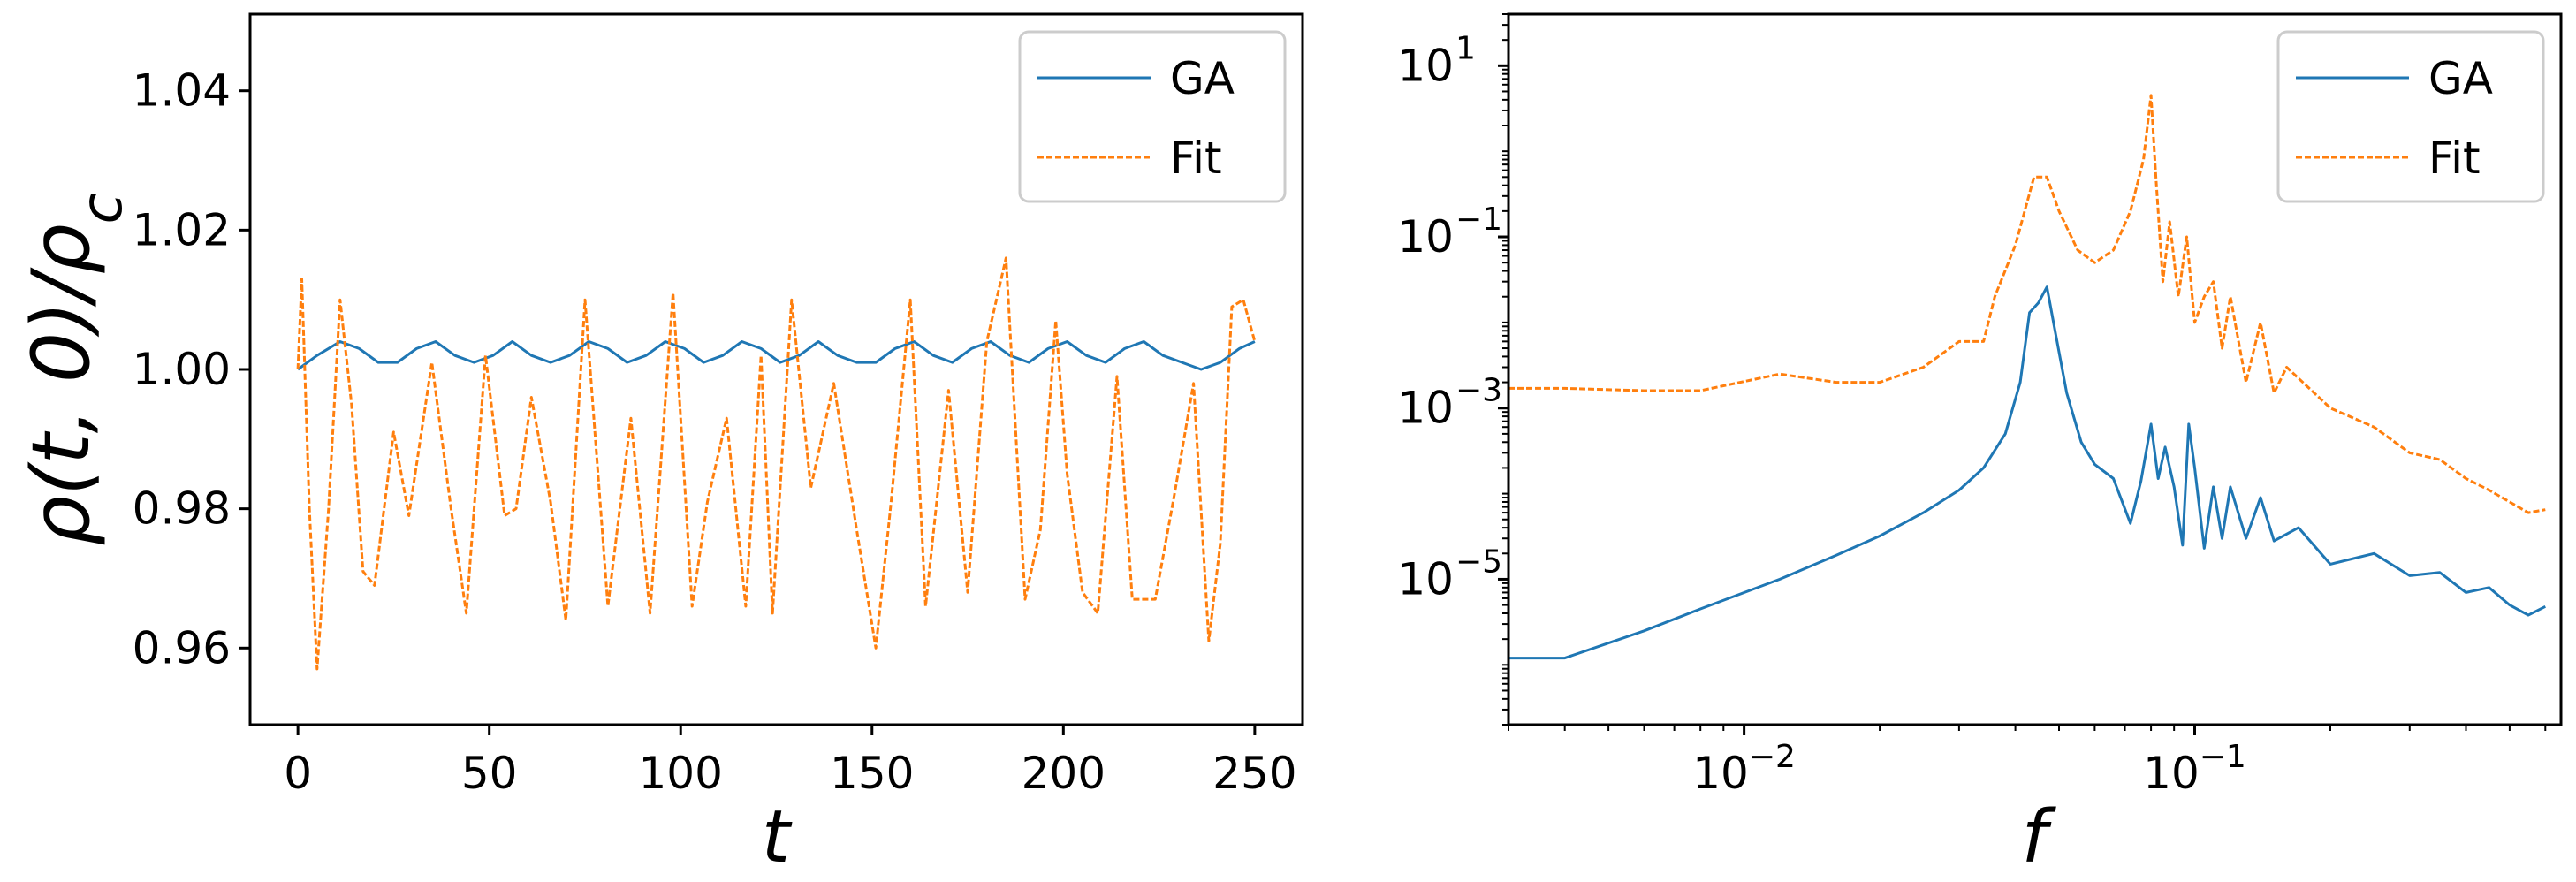 The image size is (2576, 882). Describe the element at coordinates (182, 509) in the screenshot. I see `left-y-tick-label: 0.98` at that location.